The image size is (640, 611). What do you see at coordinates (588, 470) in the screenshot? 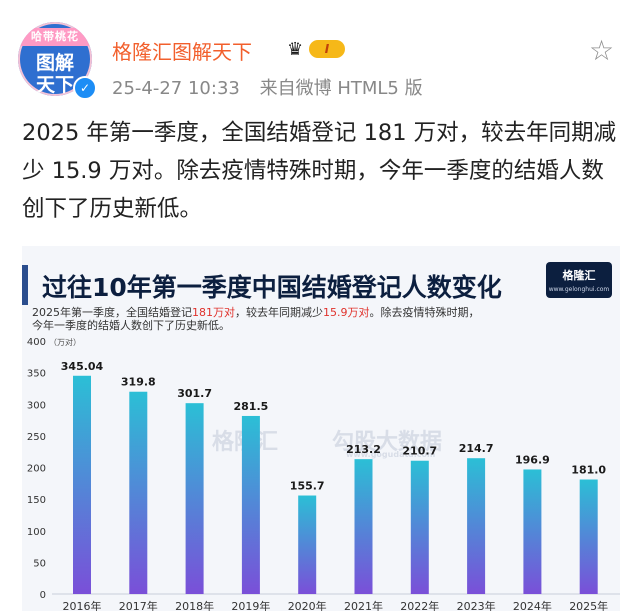
I see `bar-value-label: 181.0` at bounding box center [588, 470].